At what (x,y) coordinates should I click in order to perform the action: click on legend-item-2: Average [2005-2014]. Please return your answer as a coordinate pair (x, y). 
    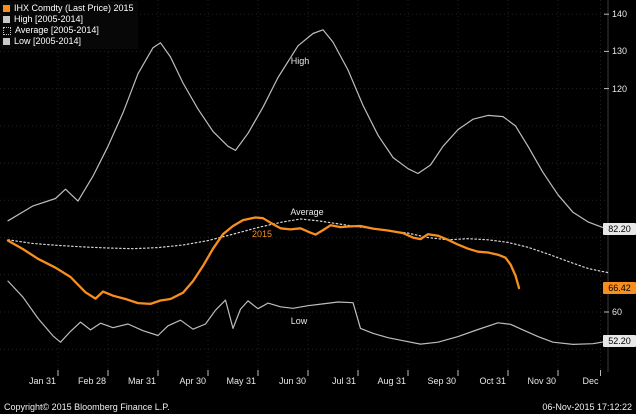
    Looking at the image, I should click on (68, 30).